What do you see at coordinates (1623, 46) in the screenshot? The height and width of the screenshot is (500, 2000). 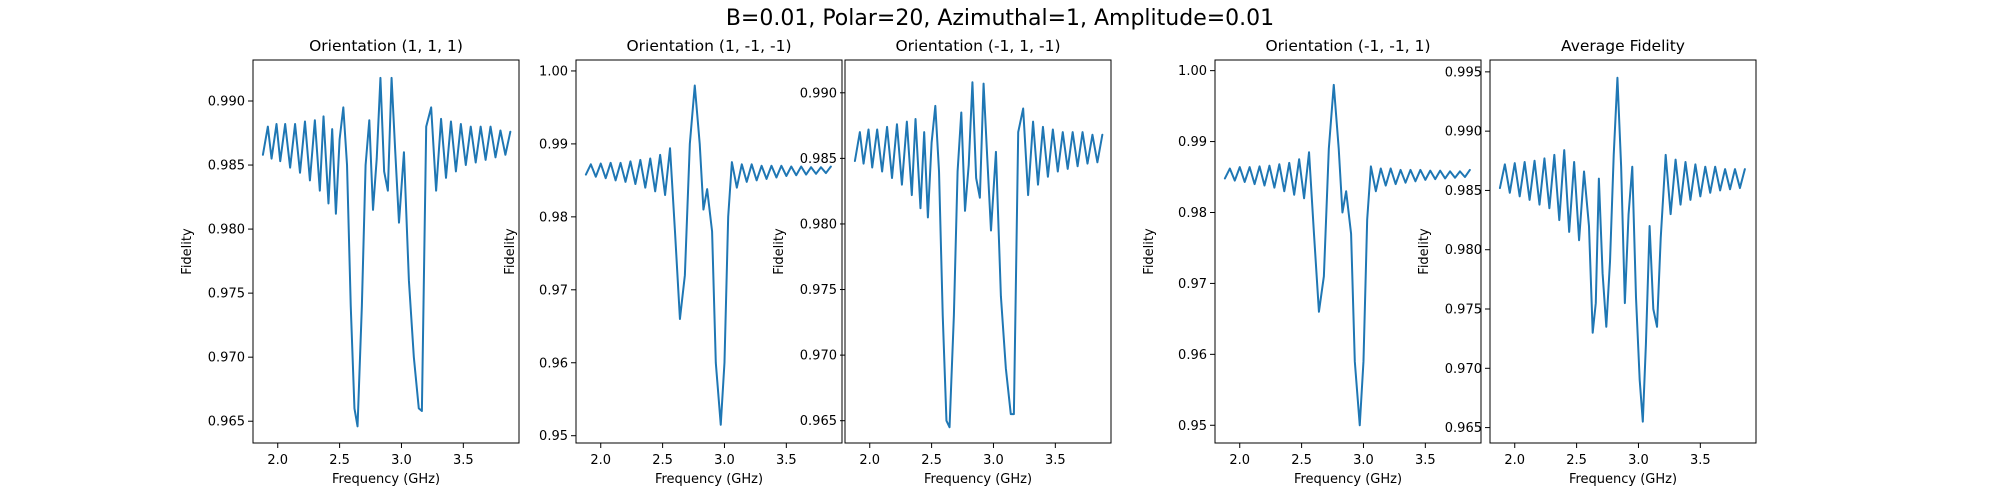 I see `panel-title: Average Fidelity` at bounding box center [1623, 46].